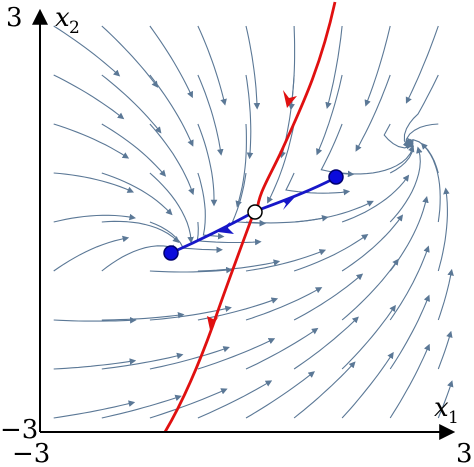 The width and height of the screenshot is (474, 467). What do you see at coordinates (19, 430) in the screenshot?
I see `y-min-label: −3` at bounding box center [19, 430].